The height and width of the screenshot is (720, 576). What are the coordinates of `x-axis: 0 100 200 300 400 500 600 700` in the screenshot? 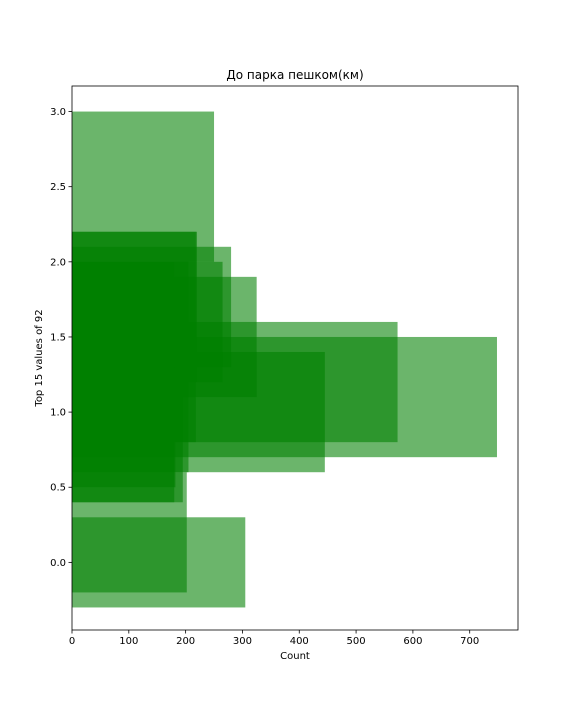 It's located at (274, 638).